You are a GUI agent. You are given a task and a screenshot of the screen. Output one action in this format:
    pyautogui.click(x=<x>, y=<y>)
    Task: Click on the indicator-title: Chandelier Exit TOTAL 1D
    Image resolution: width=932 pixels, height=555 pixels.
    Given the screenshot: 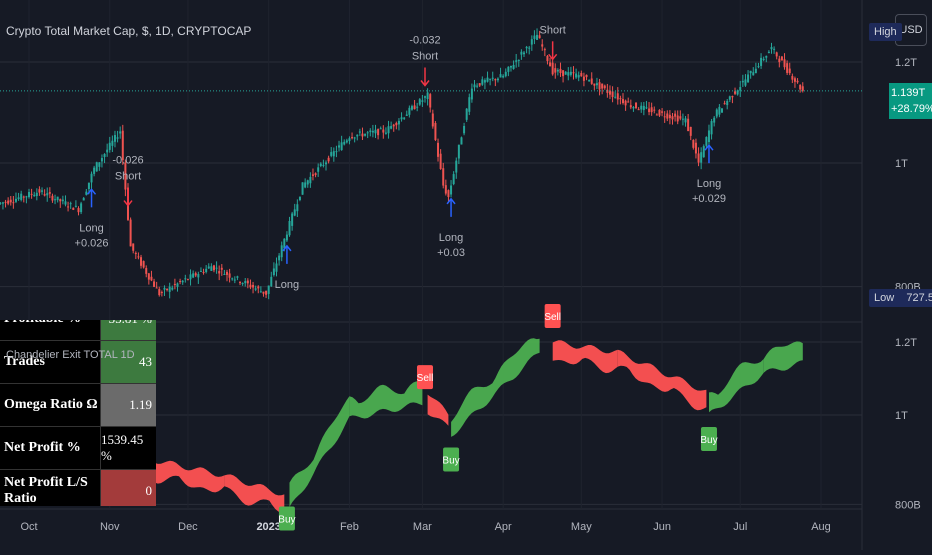 What is the action you would take?
    pyautogui.click(x=70, y=355)
    